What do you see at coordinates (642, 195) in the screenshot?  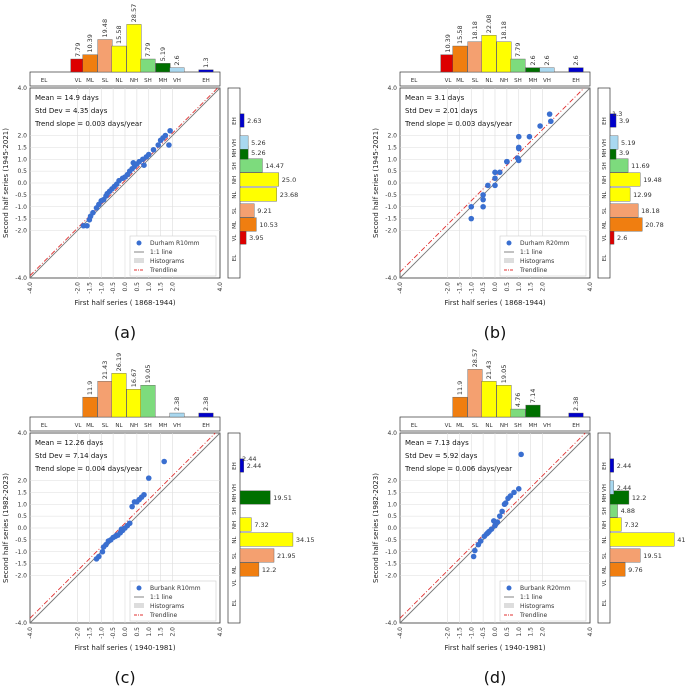 I see `right-hist-label: 12.99` at bounding box center [642, 195].